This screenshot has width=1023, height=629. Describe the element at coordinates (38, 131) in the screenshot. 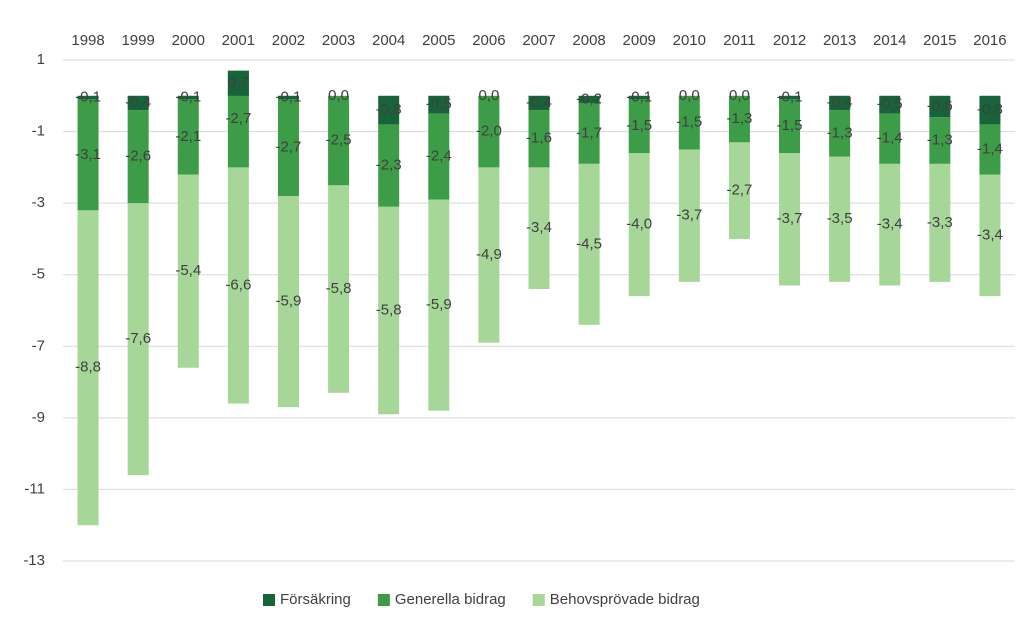

I see `y-tick-label: -1` at that location.